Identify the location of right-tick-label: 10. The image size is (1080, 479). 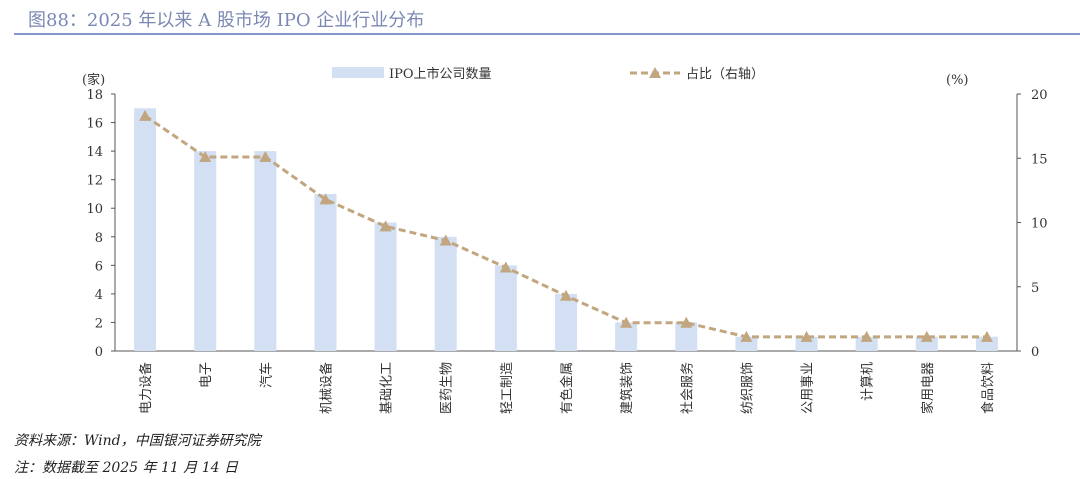
(1039, 224).